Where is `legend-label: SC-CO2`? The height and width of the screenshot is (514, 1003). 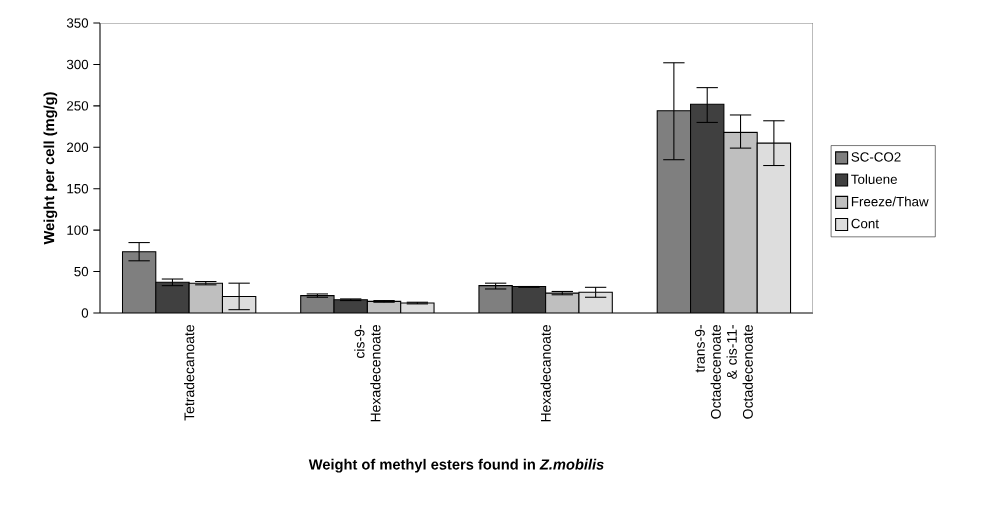 legend-label: SC-CO2 is located at coordinates (876, 157).